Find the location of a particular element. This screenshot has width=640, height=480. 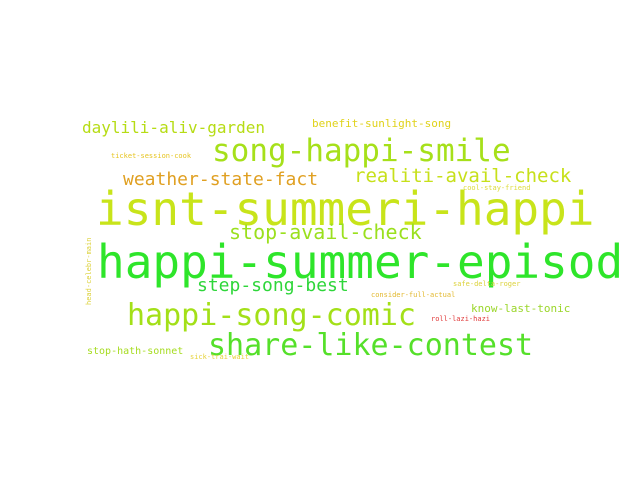

word-head-celebr-main: head-celebr-main is located at coordinates (89, 271).